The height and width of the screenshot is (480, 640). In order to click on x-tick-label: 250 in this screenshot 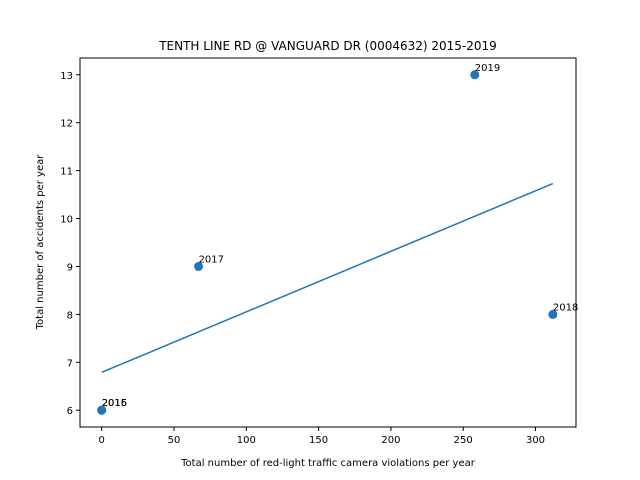, I will do `click(463, 440)`.